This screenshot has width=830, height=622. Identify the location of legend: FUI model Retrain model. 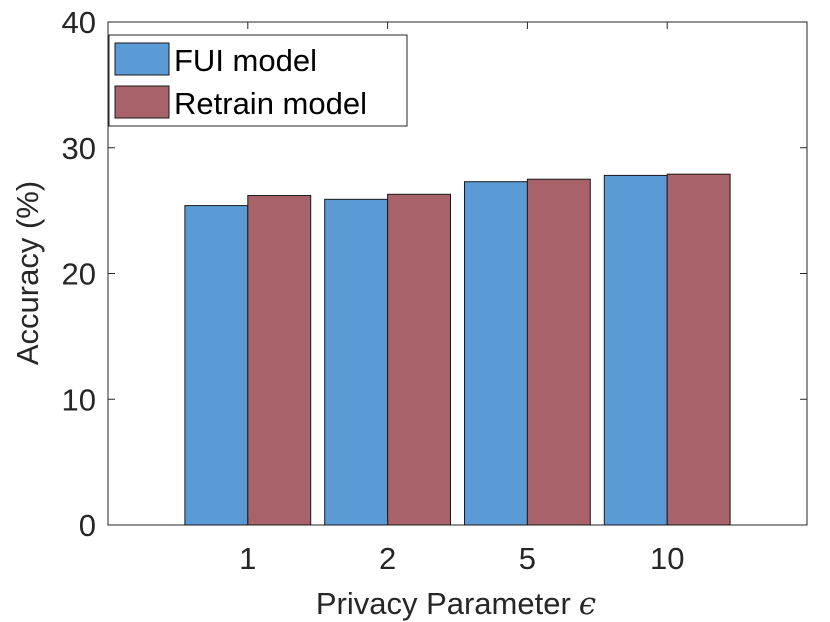
(258, 80).